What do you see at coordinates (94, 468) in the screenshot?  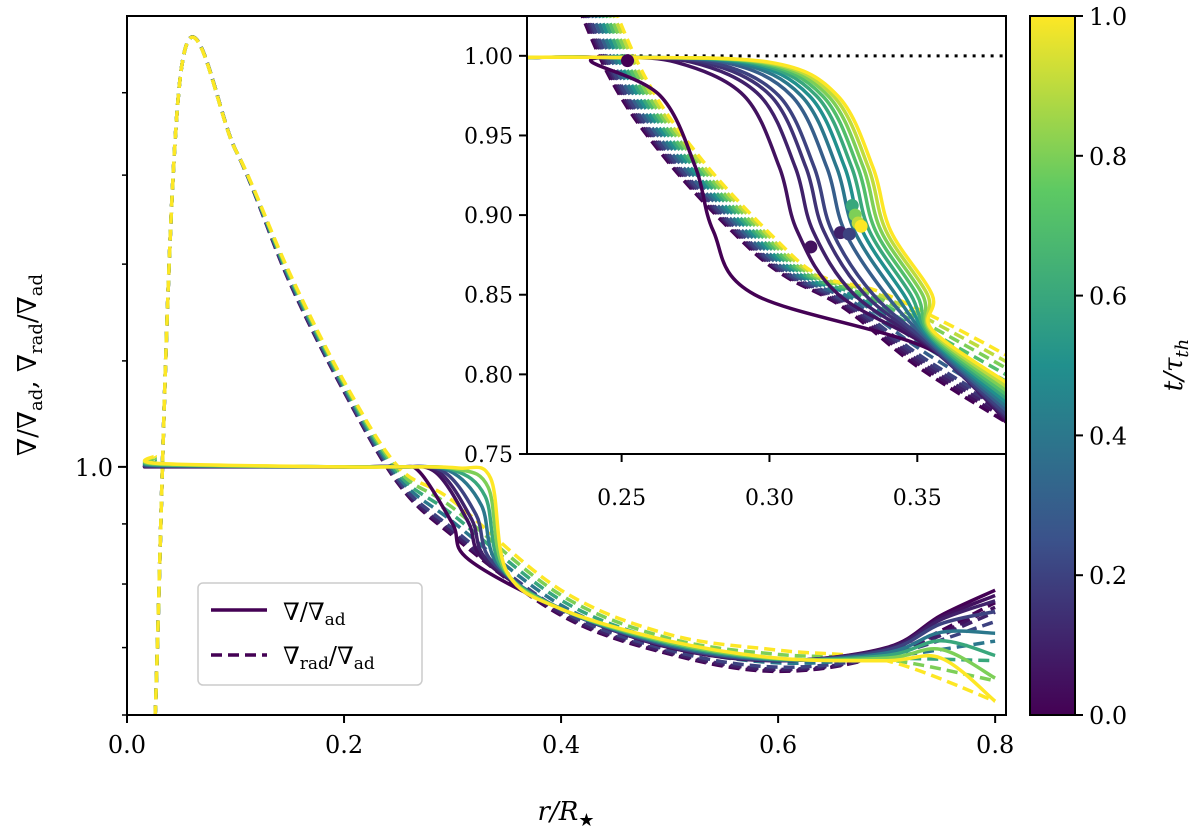 I see `y-tick-label: 1.0` at bounding box center [94, 468].